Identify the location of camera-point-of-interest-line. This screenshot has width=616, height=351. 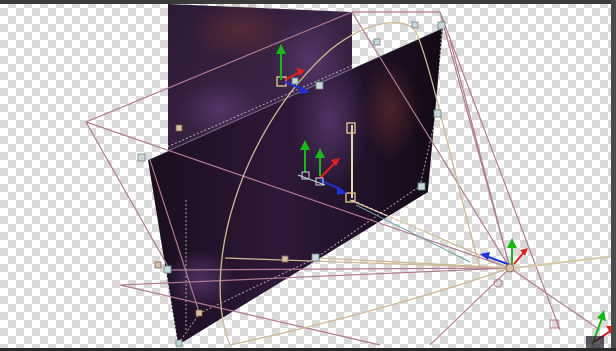
(413, 231).